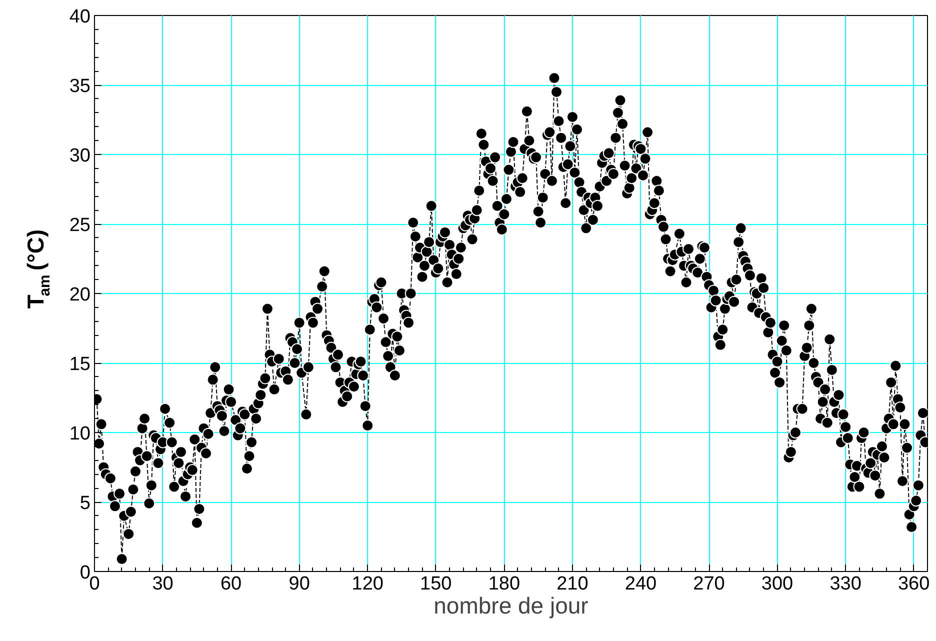 Image resolution: width=936 pixels, height=641 pixels. What do you see at coordinates (80, 17) in the screenshot?
I see `y-tick-label: 40` at bounding box center [80, 17].